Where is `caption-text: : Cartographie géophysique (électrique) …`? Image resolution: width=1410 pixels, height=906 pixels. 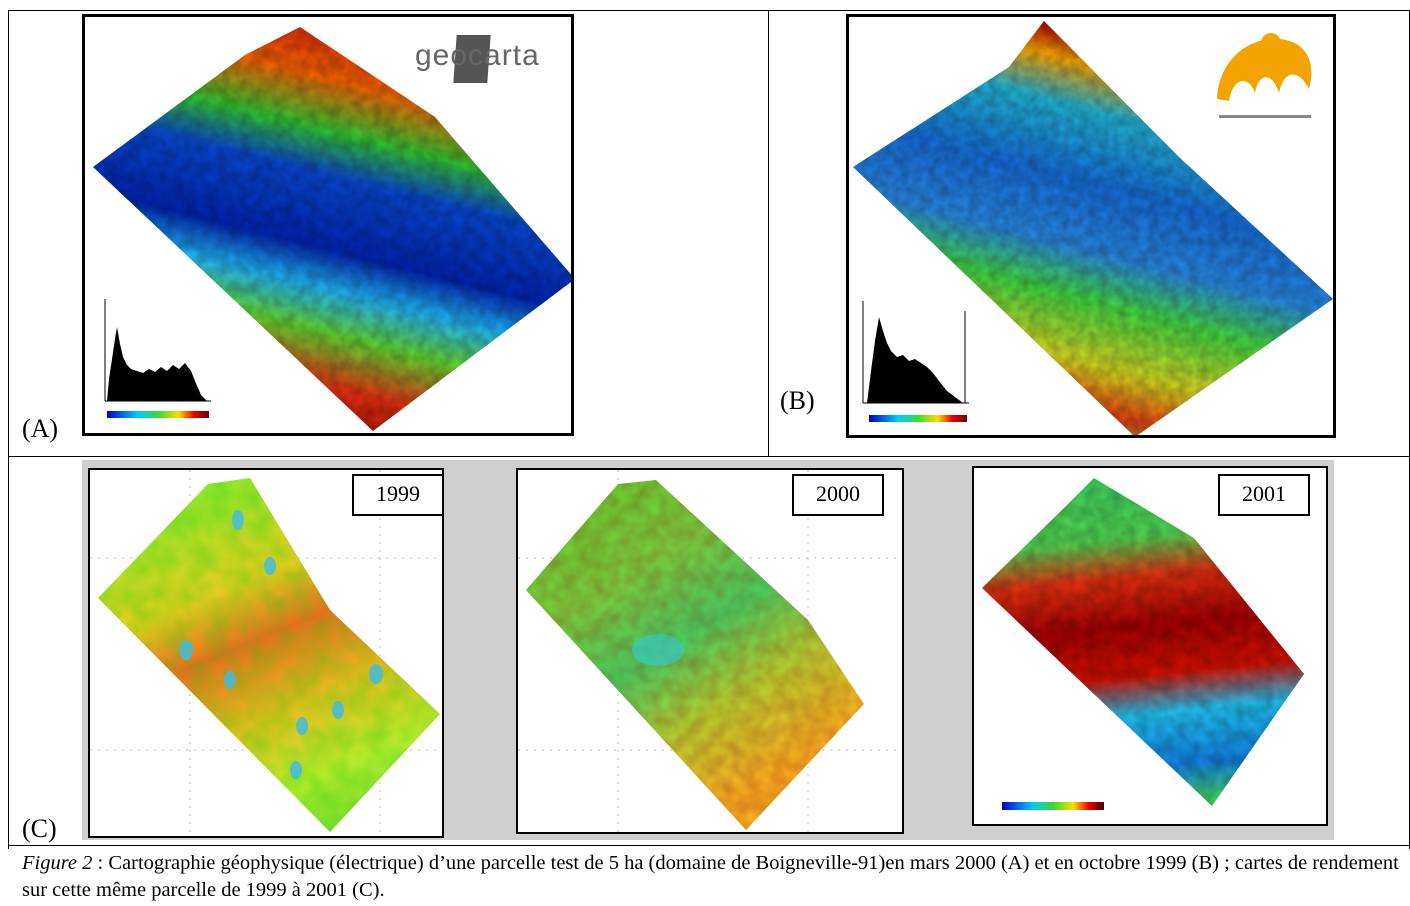
caption-text: : Cartographie géophysique (électrique) … is located at coordinates (710, 876).